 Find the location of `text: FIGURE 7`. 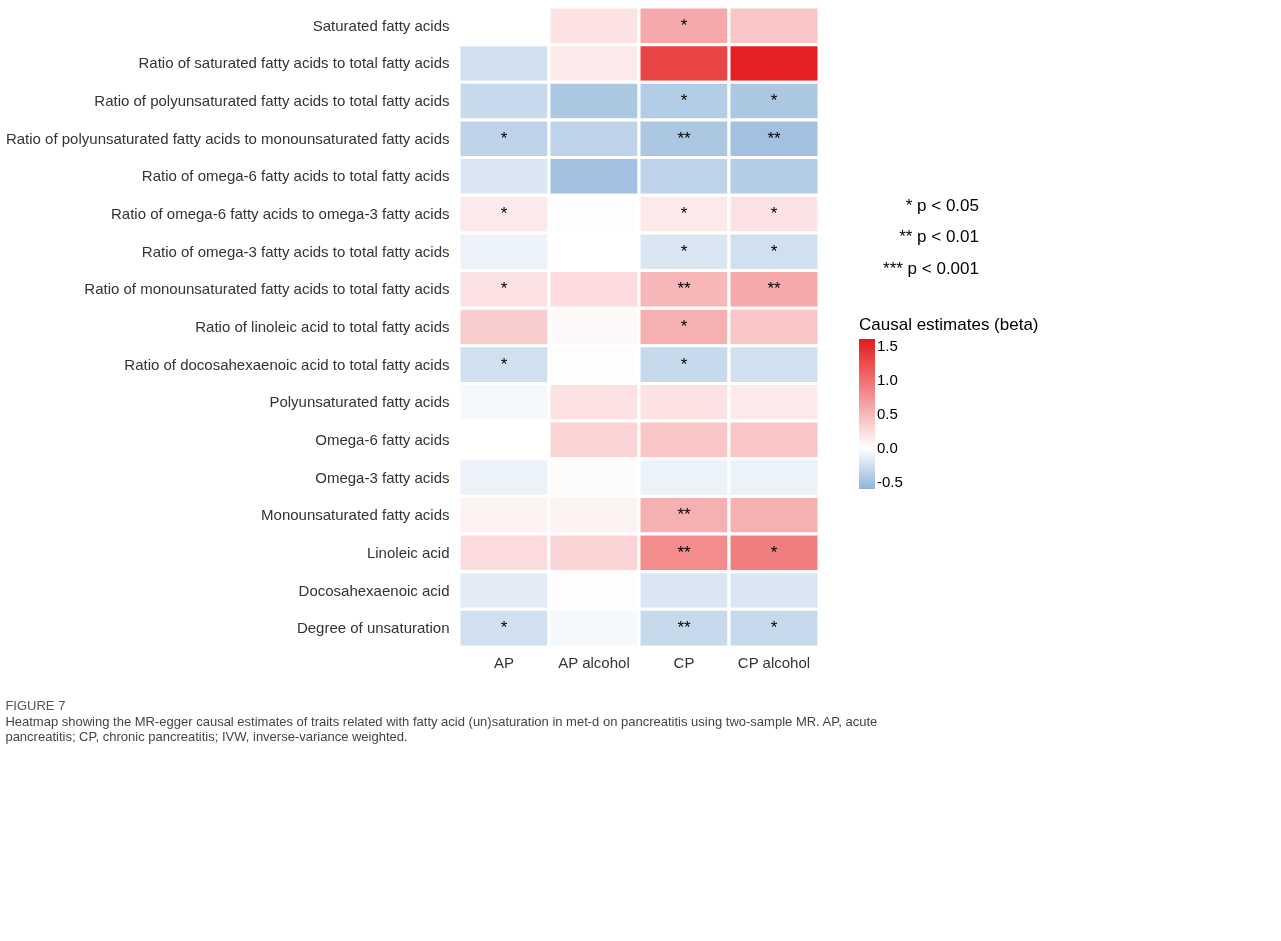

text: FIGURE 7 is located at coordinates (35, 705).